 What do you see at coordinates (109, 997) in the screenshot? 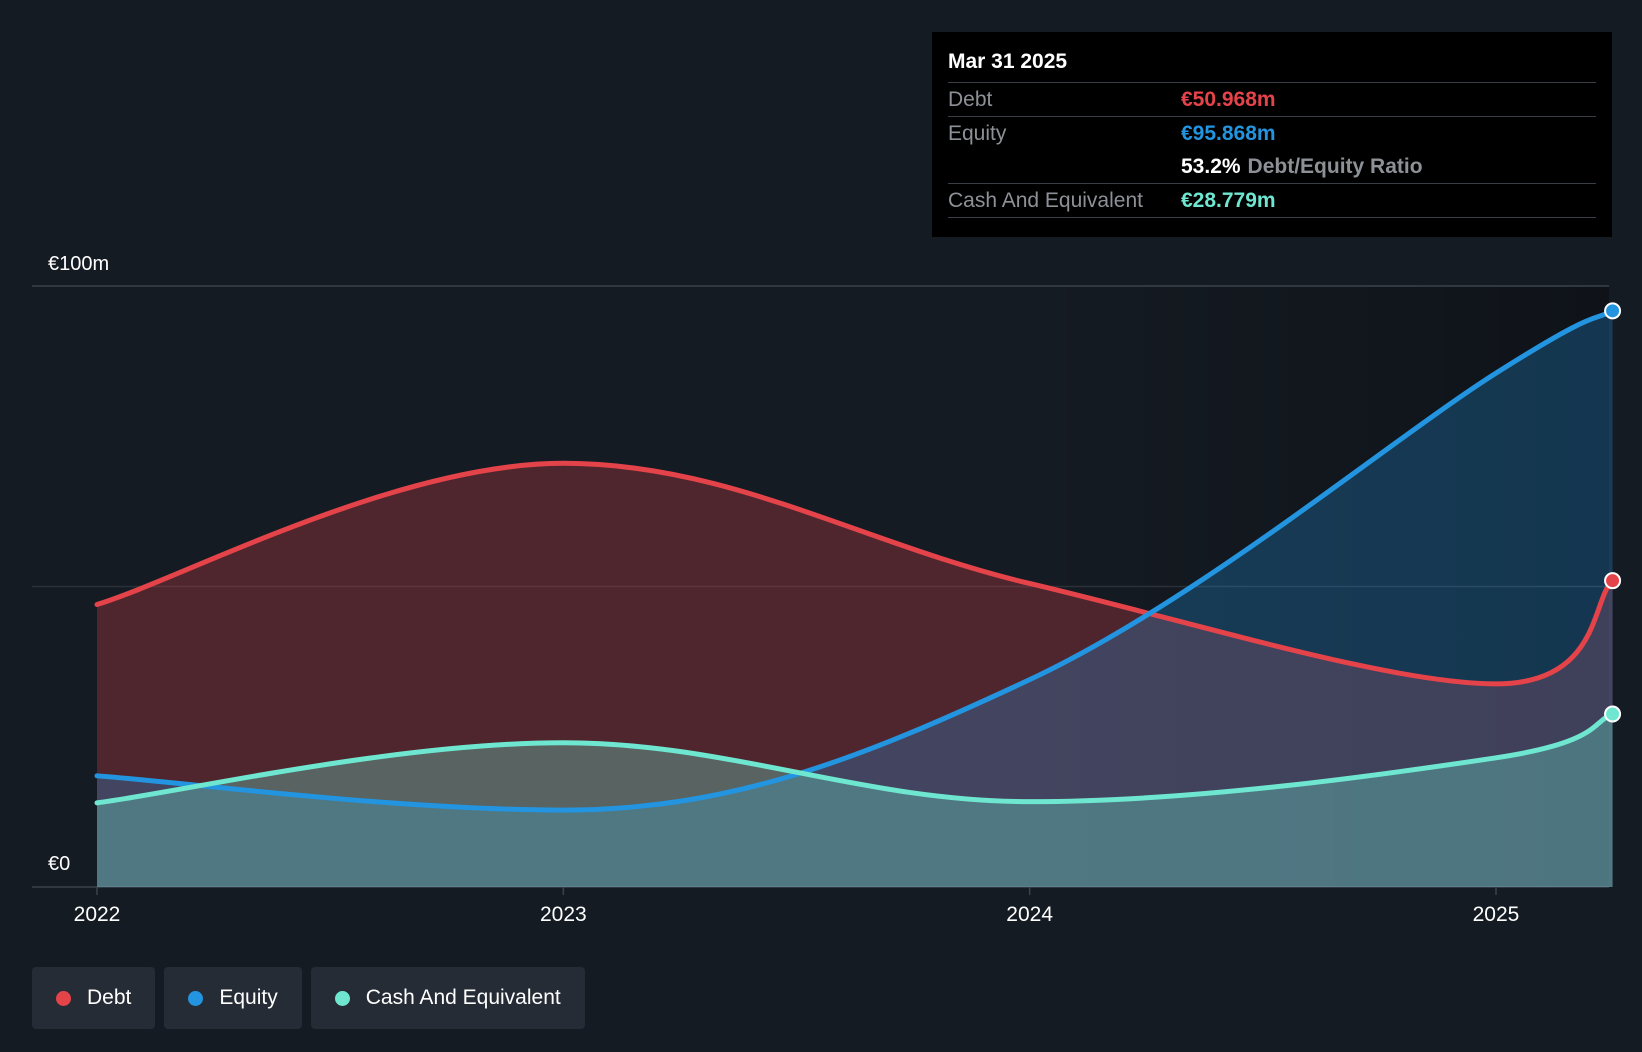
I see `legend-debt-label: Debt` at bounding box center [109, 997].